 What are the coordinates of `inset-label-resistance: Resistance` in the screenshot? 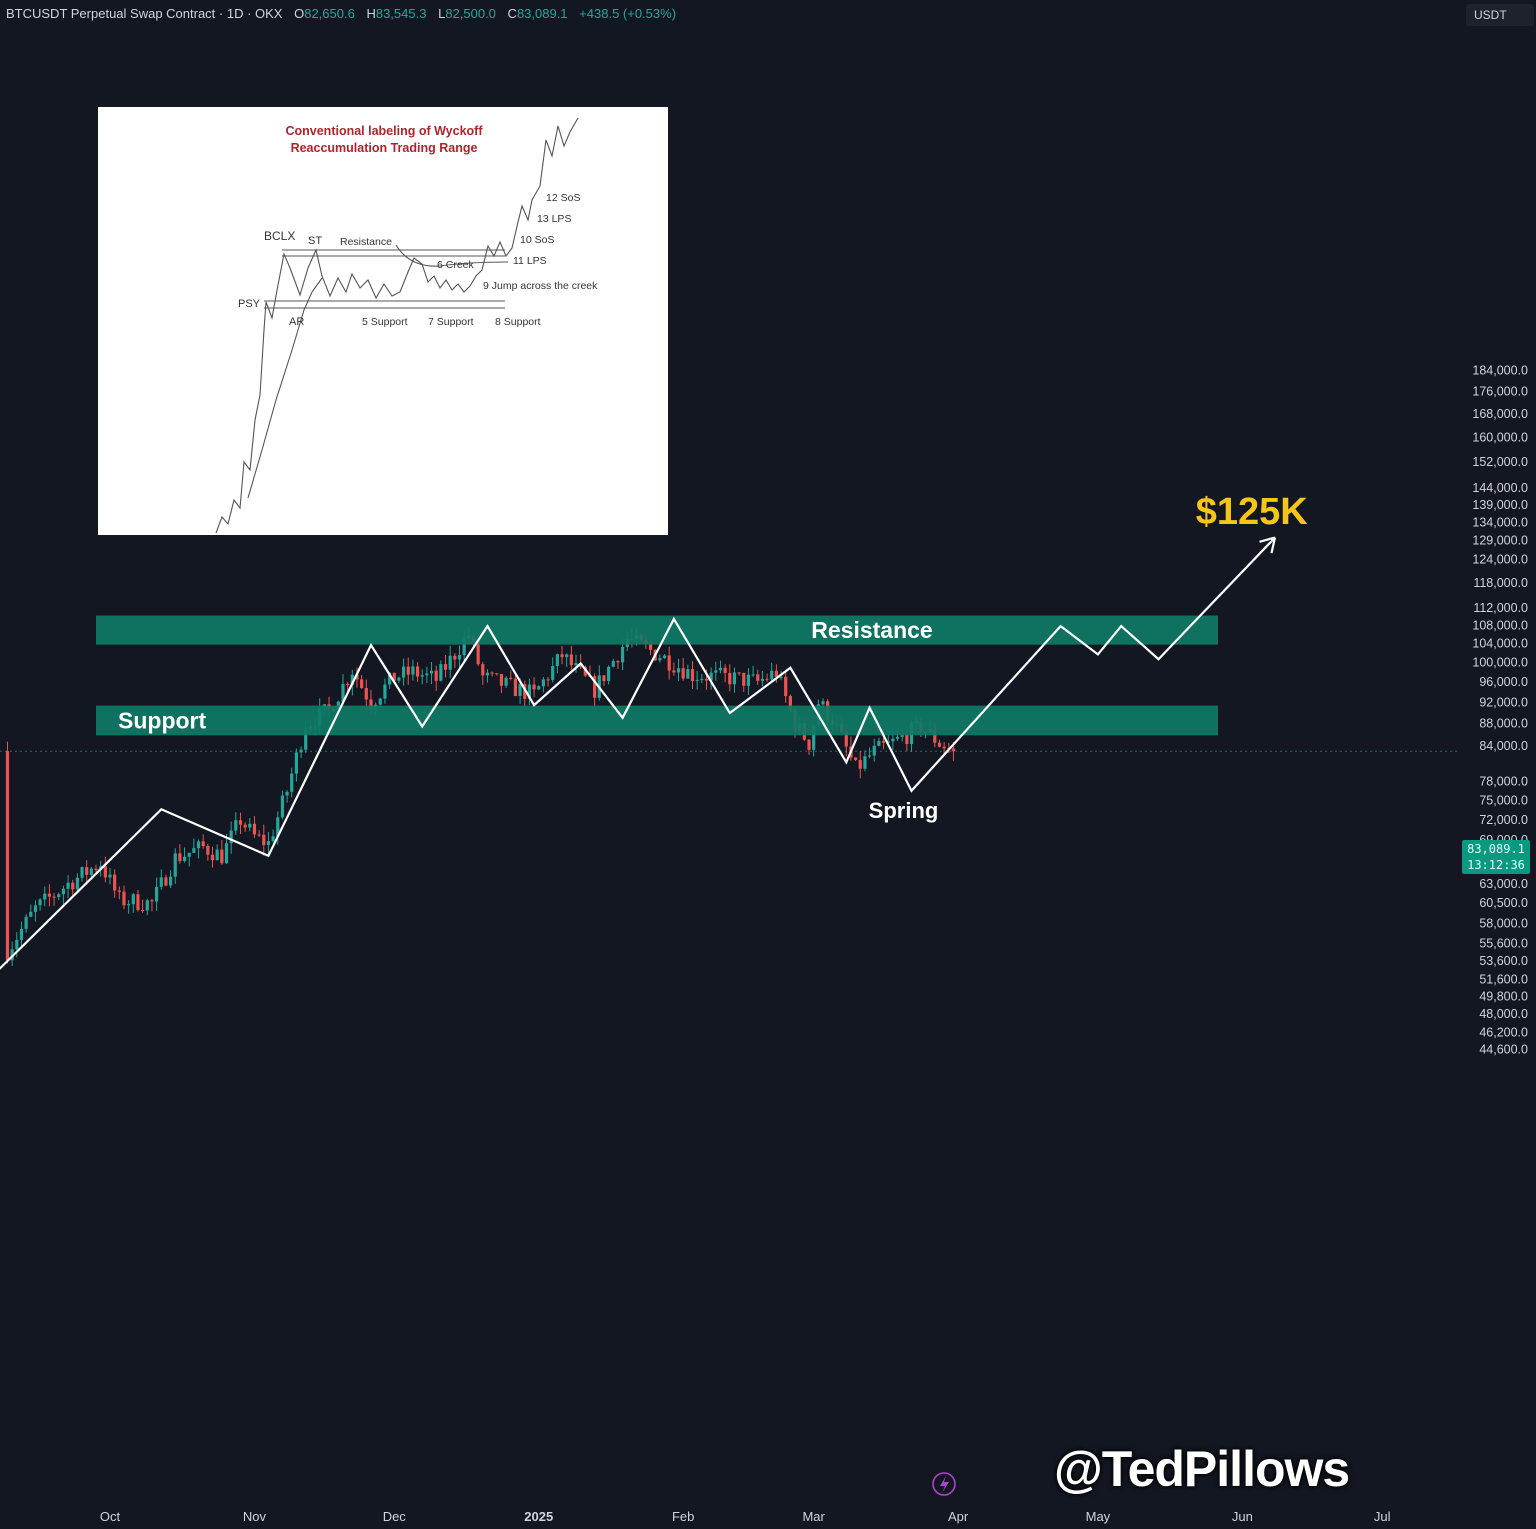 It's located at (366, 242).